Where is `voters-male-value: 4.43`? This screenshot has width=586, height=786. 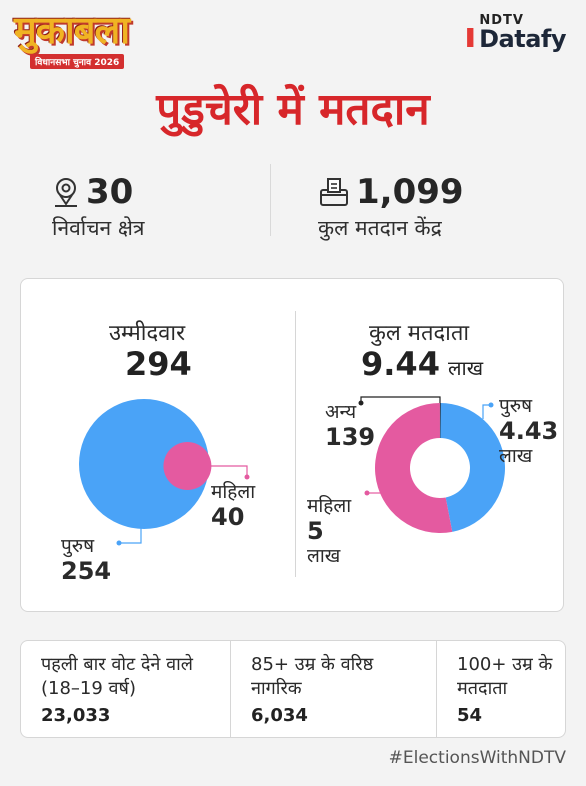 voters-male-value: 4.43 is located at coordinates (529, 431).